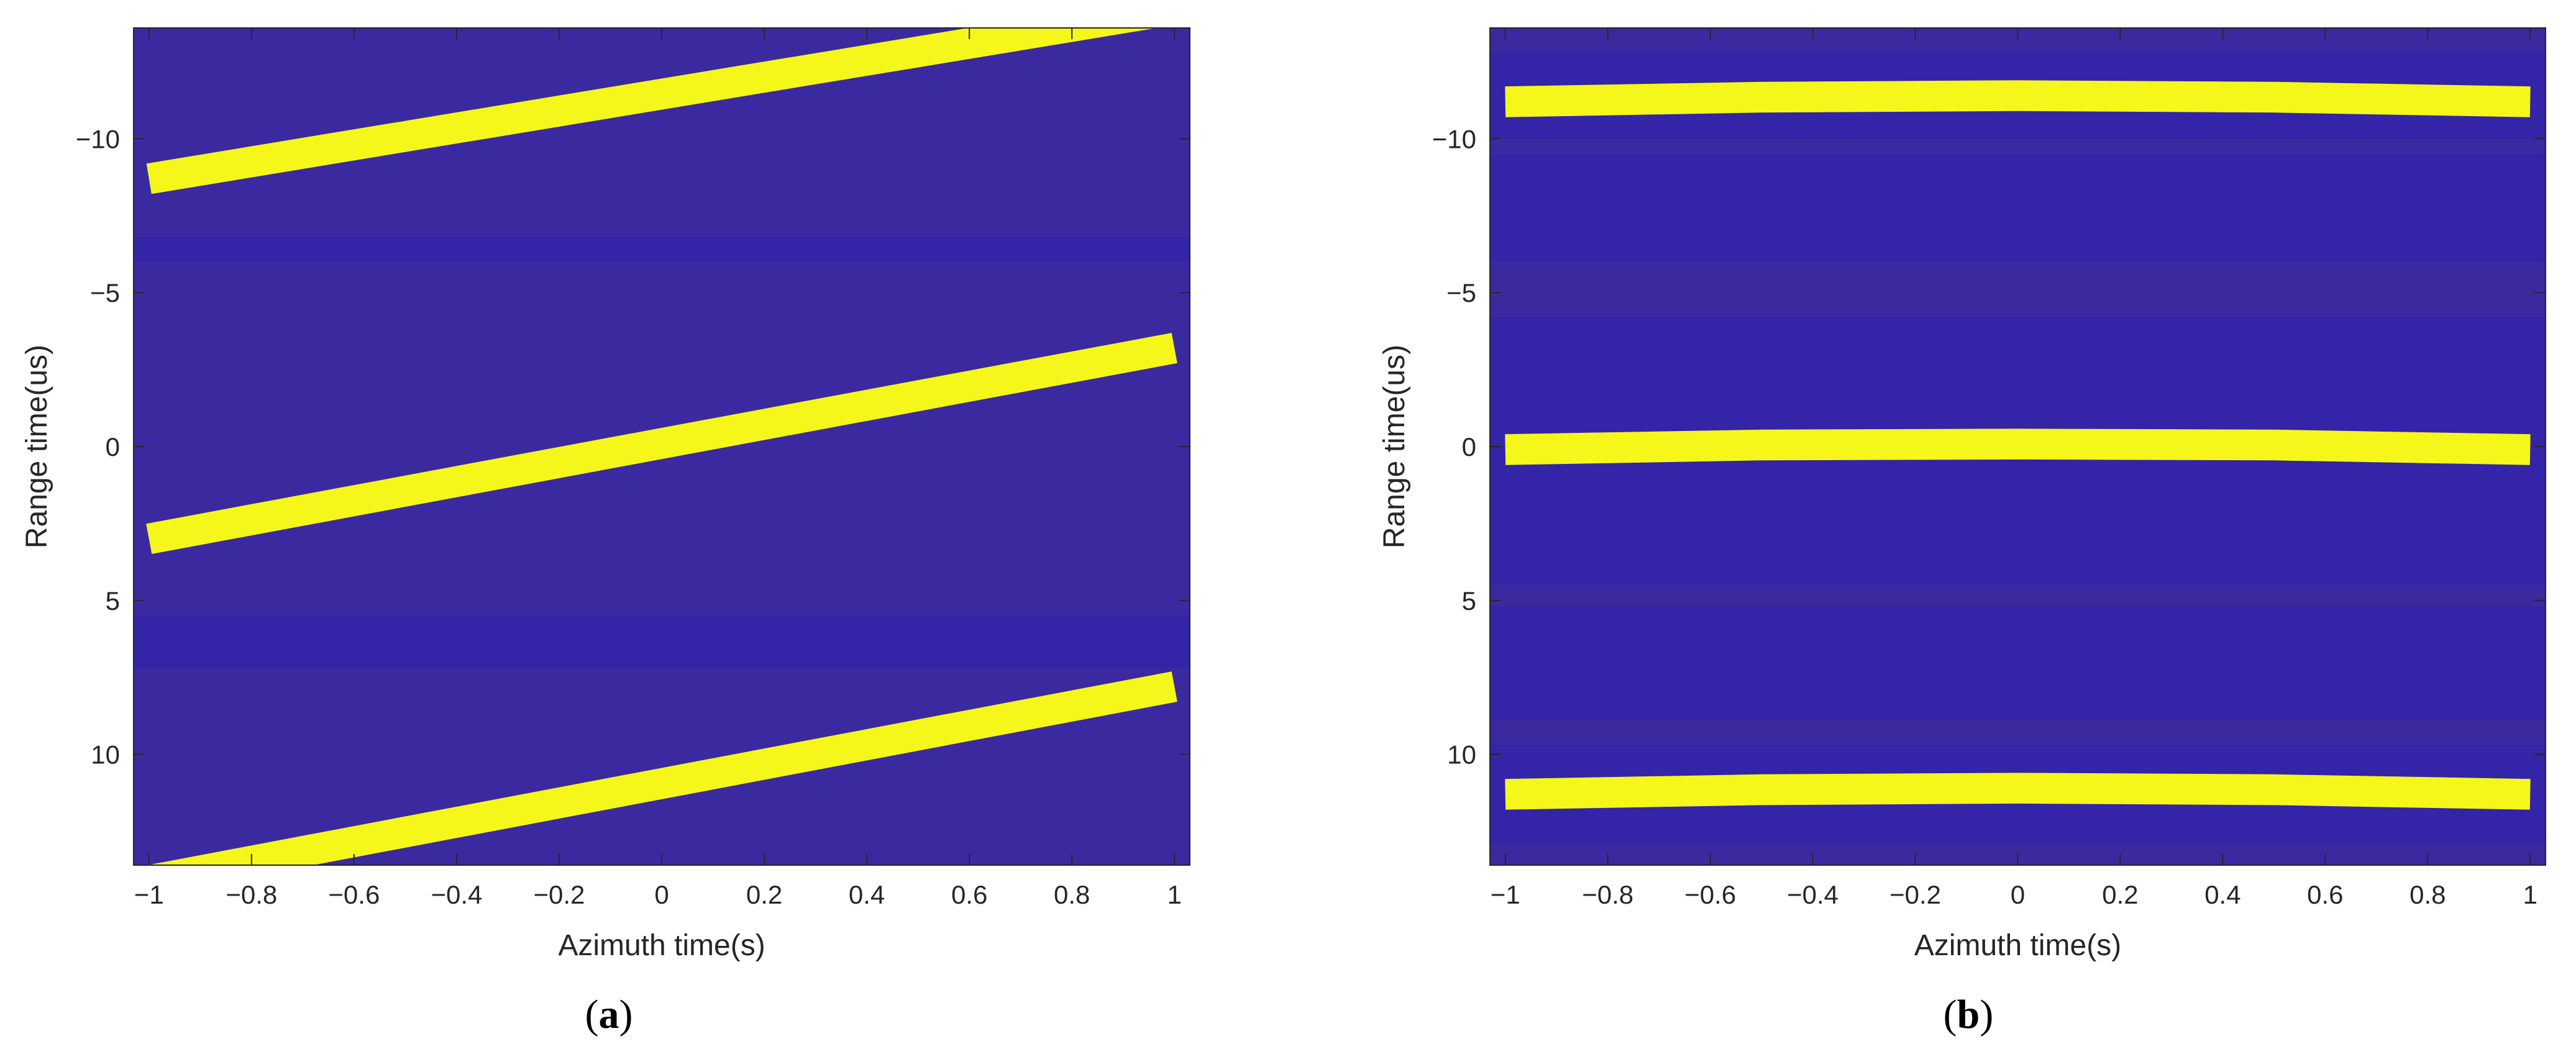 Image resolution: width=2576 pixels, height=1062 pixels. Describe the element at coordinates (2120, 894) in the screenshot. I see `panel-b-xtick-label-6: 0.2` at that location.